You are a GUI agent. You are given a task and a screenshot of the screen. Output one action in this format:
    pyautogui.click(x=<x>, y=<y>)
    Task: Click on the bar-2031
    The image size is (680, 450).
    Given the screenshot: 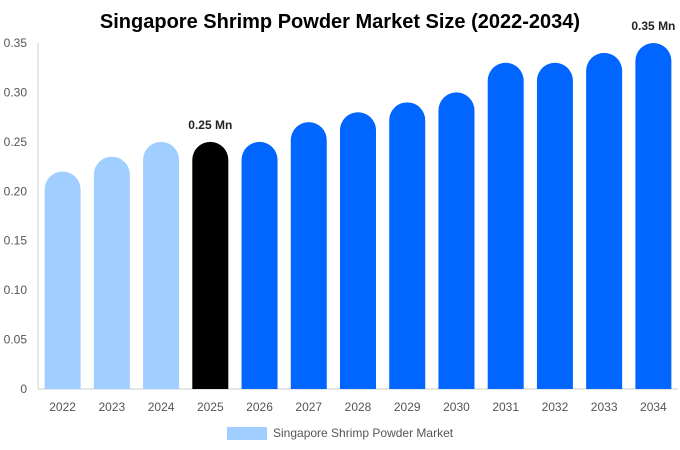 What is the action you would take?
    pyautogui.click(x=505, y=226)
    